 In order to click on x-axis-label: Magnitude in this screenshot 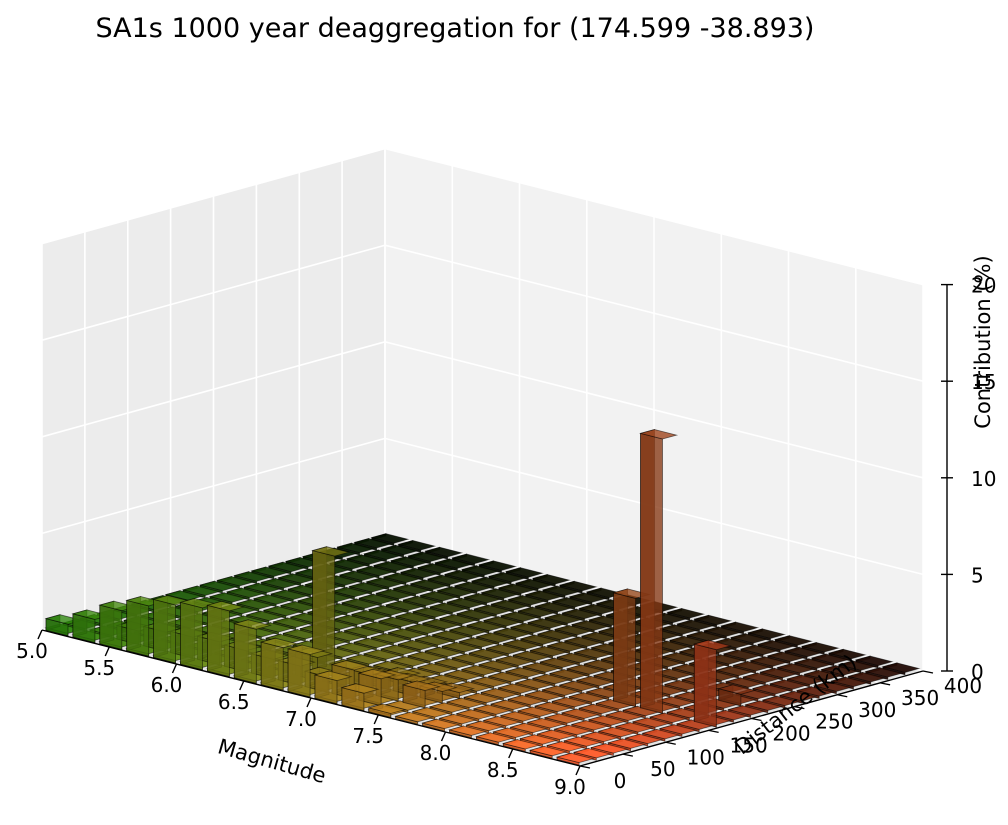, I will do `click(272, 761)`.